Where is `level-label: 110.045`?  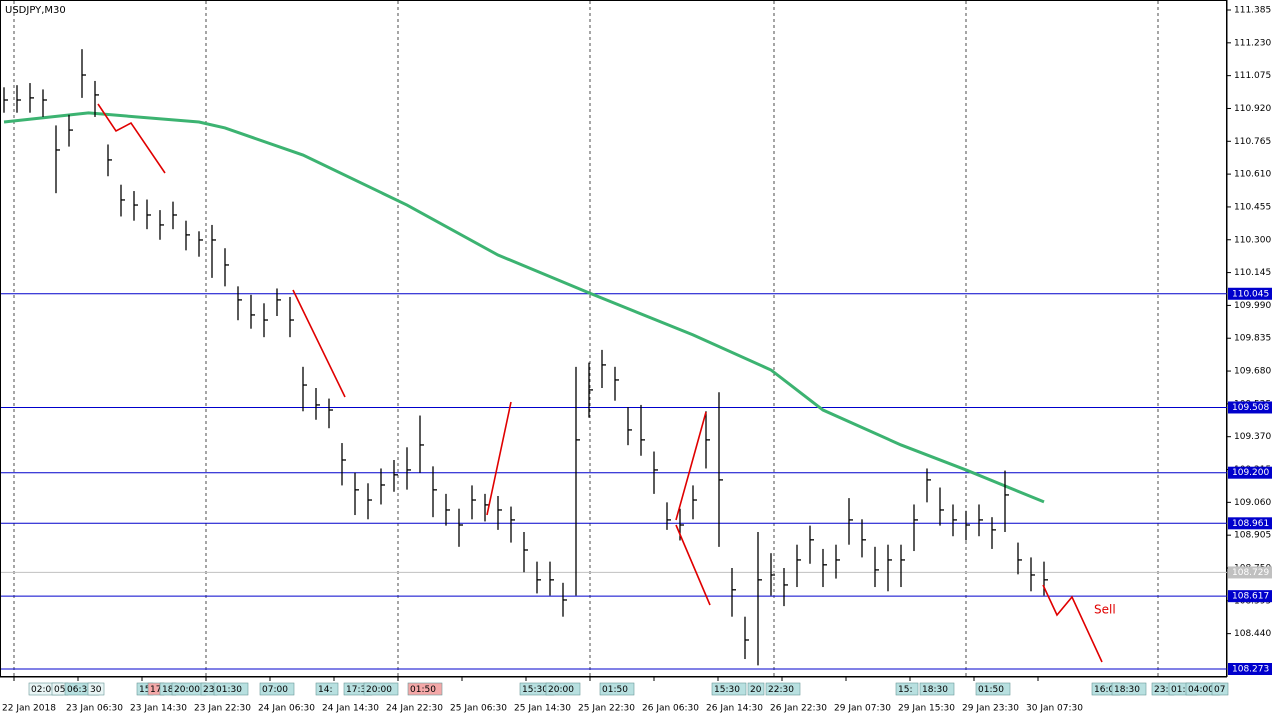
level-label: 110.045 is located at coordinates (1250, 294).